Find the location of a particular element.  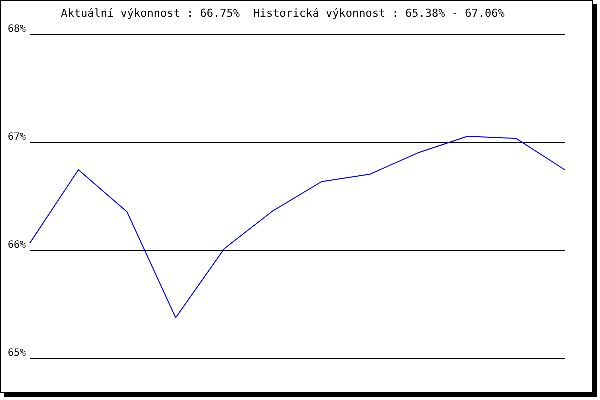

y-tick-label: 68% is located at coordinates (17, 29).